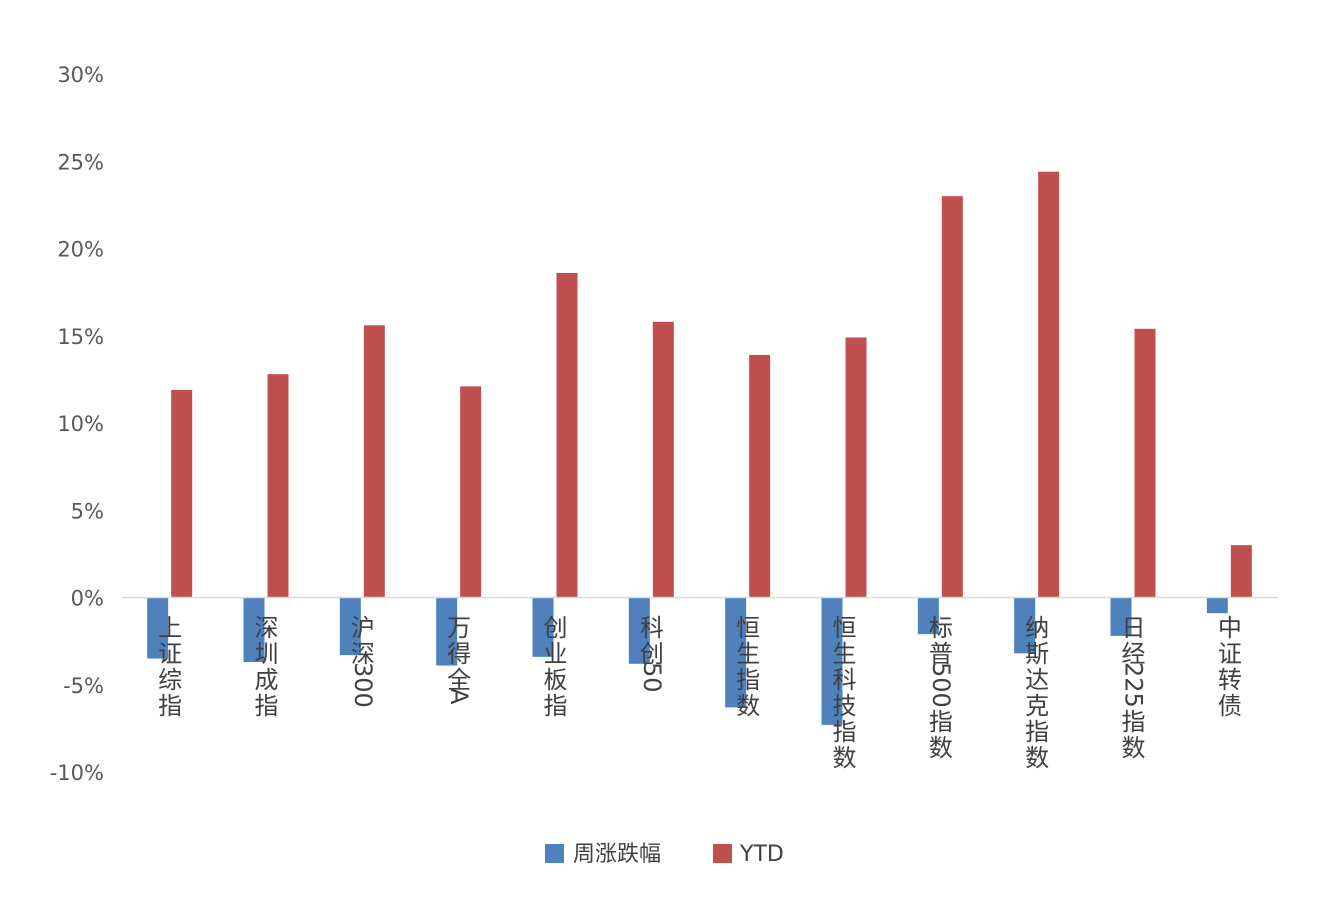 The image size is (1322, 907). Describe the element at coordinates (652, 677) in the screenshot. I see `x-category-label-part: 50` at that location.